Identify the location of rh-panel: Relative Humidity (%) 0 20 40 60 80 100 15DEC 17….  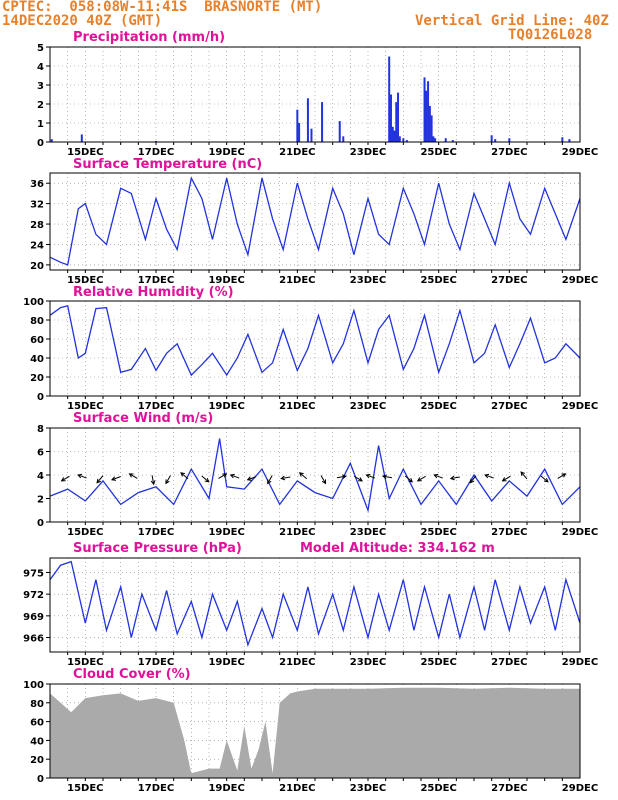
(310, 348).